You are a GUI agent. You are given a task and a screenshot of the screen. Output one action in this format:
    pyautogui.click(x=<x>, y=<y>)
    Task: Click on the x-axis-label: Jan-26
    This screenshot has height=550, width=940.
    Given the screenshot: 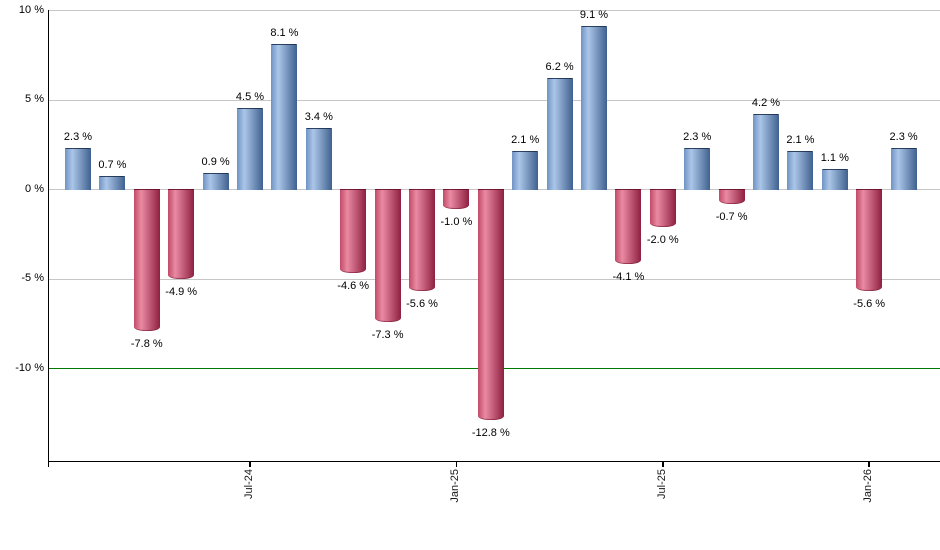 What is the action you would take?
    pyautogui.click(x=868, y=486)
    